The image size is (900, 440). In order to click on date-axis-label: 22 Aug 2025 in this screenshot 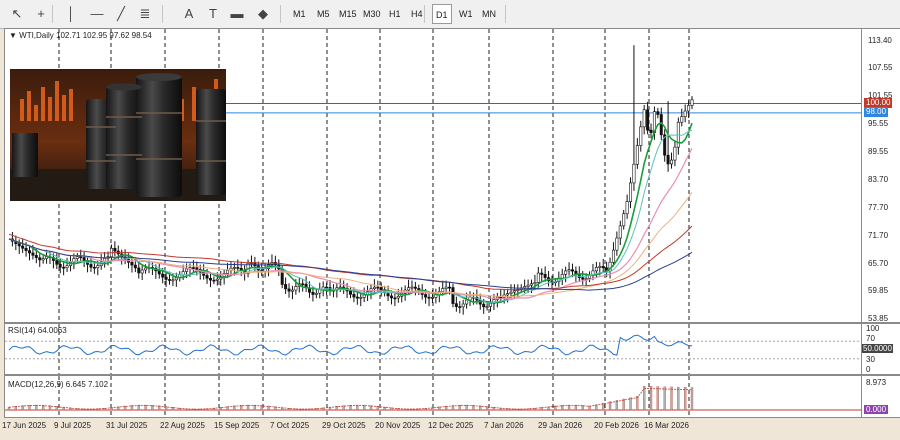, I will do `click(182, 425)`.